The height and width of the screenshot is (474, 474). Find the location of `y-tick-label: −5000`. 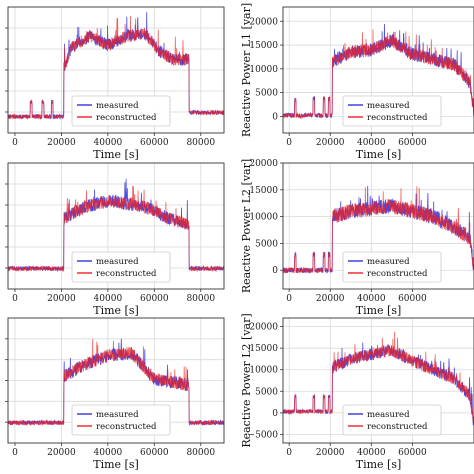

y-tick-label: −5000 is located at coordinates (263, 435).